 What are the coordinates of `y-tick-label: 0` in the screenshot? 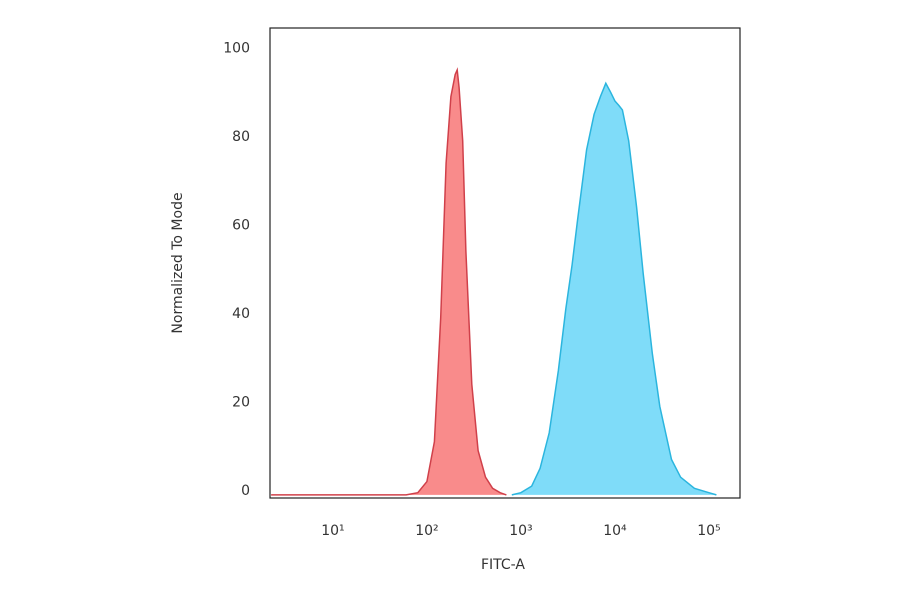 It's located at (245, 491).